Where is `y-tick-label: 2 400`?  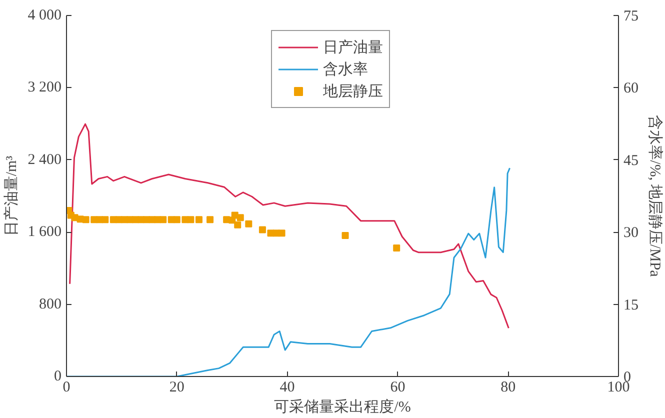
y-tick-label: 2 400 is located at coordinates (45, 160).